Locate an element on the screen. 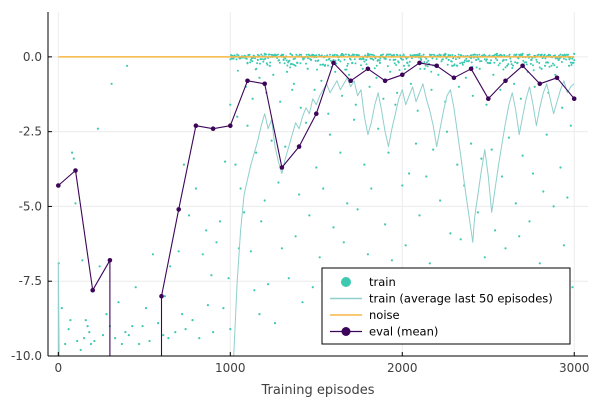 The width and height of the screenshot is (600, 400). y-tick-label-2: -5.0 is located at coordinates (30, 206).